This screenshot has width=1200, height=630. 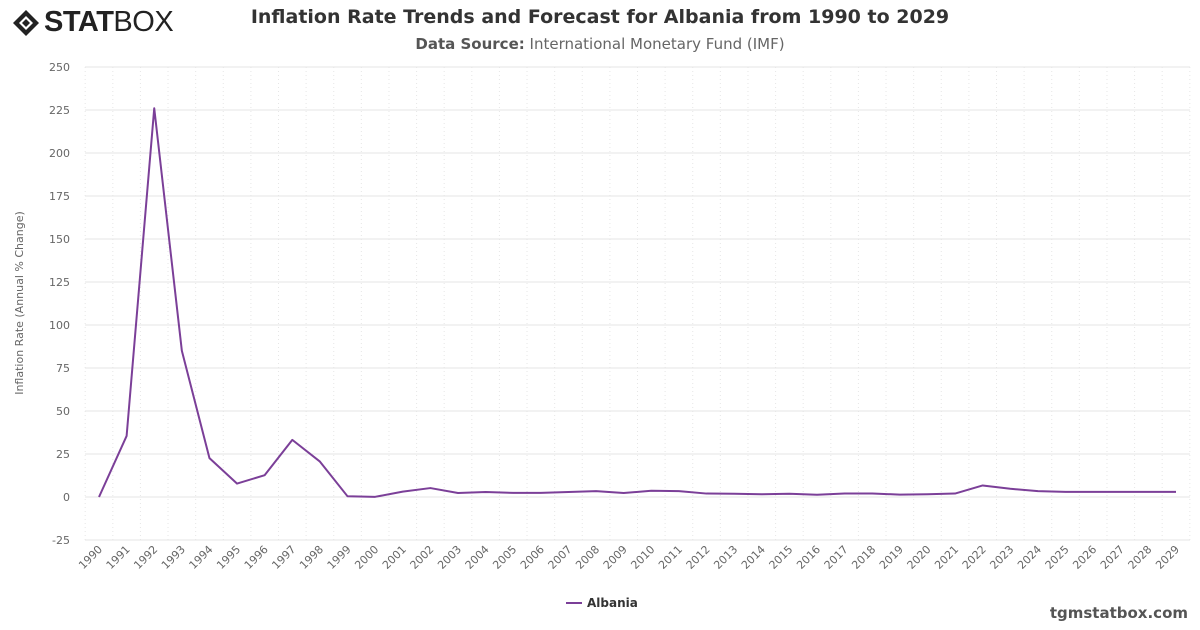 I want to click on y-tick-label: 0, so click(x=66, y=497).